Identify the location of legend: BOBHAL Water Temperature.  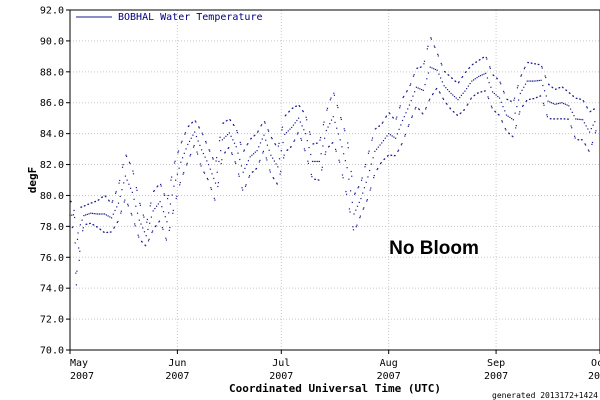
(169, 17).